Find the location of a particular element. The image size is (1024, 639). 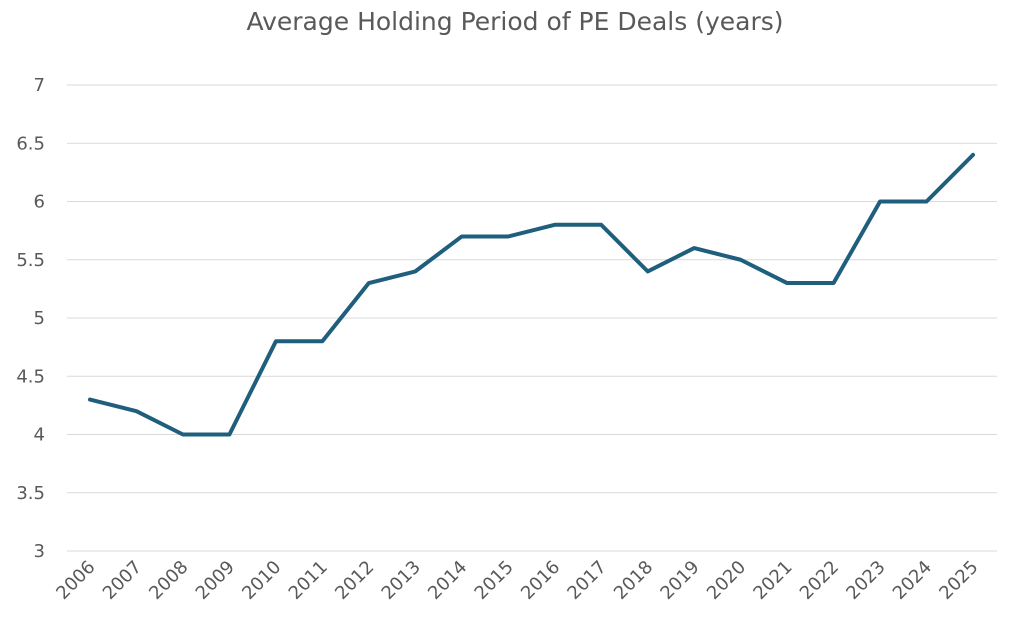

x-tick-label: 2024 is located at coordinates (912, 580).